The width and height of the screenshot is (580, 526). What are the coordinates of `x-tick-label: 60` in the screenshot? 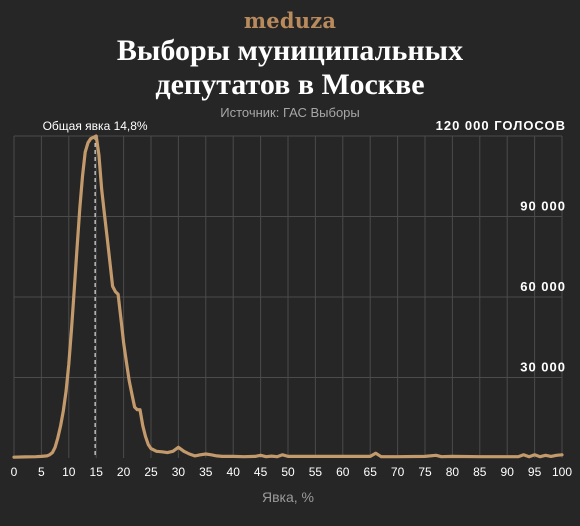 It's located at (343, 472).